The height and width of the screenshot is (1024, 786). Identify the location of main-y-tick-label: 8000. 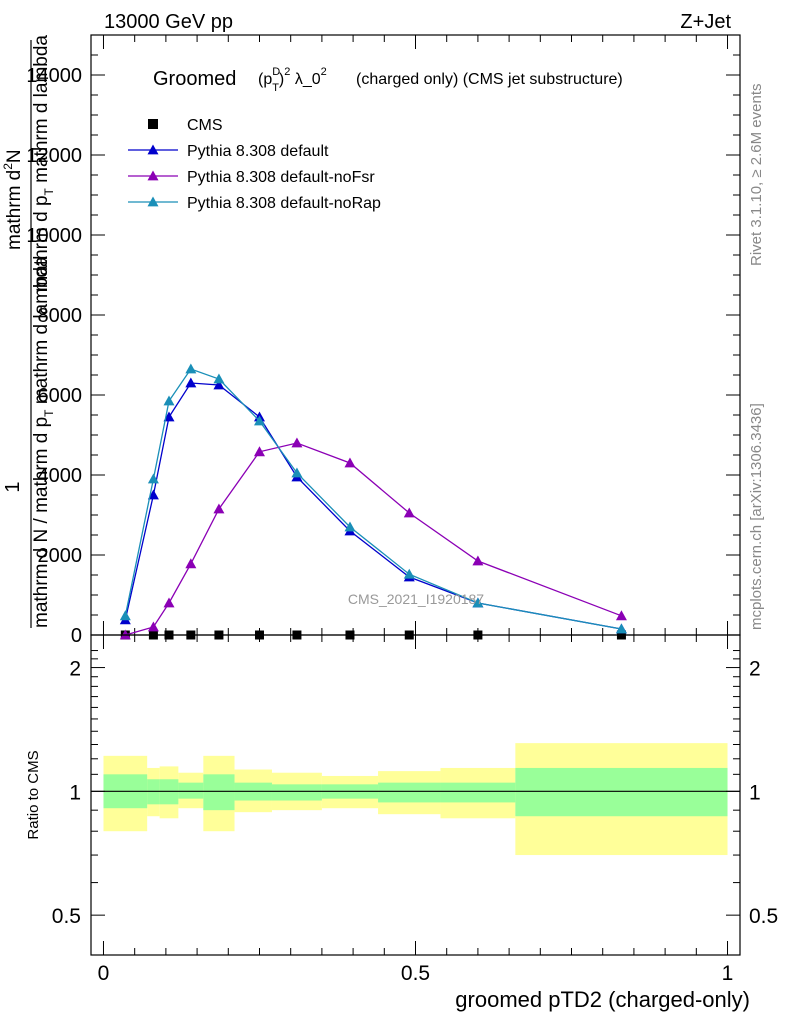
(60, 316).